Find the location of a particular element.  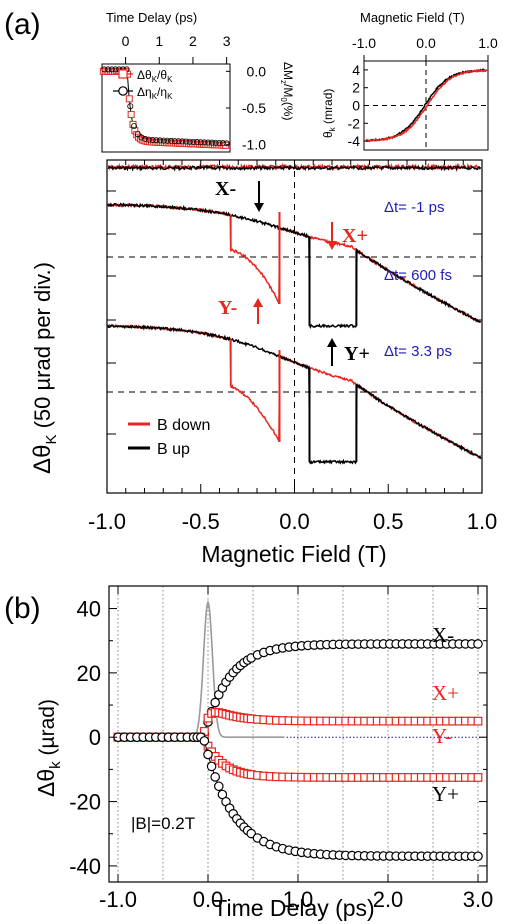

inset-left-ytick-label: -1.0 is located at coordinates (254, 145).